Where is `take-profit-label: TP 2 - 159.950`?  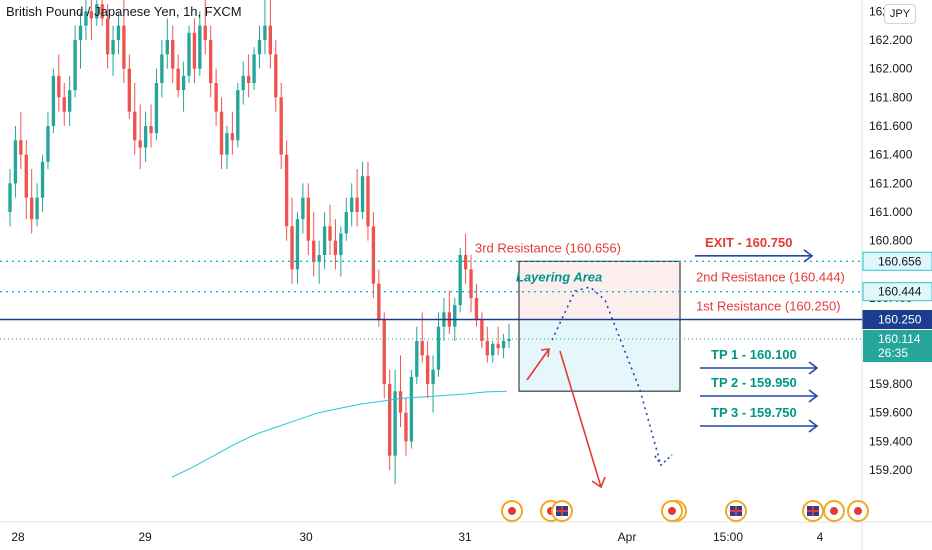
take-profit-label: TP 2 - 159.950 is located at coordinates (754, 382).